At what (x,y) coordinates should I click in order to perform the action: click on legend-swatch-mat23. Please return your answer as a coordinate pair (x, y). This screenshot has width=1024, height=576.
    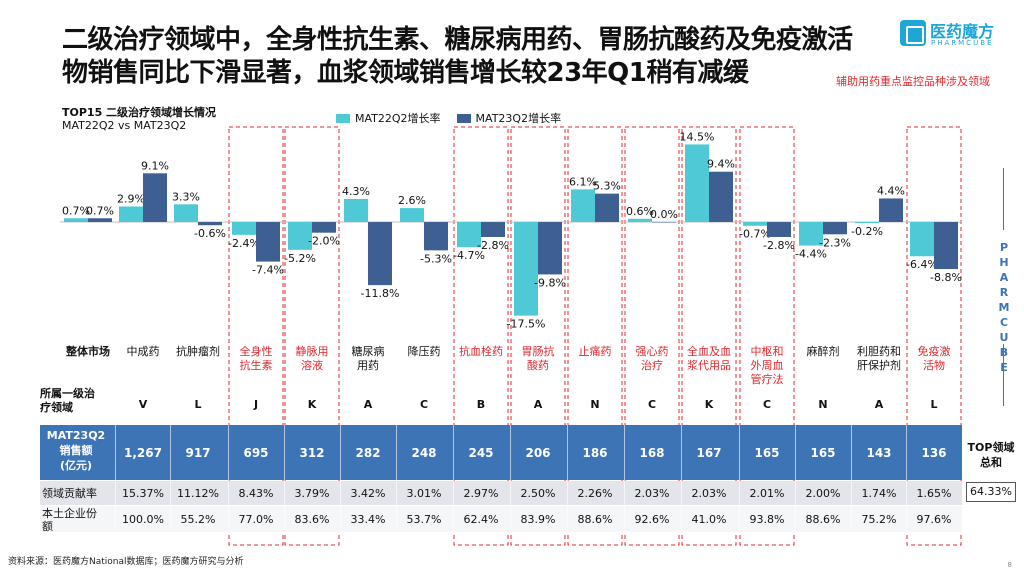
    Looking at the image, I should click on (463, 118).